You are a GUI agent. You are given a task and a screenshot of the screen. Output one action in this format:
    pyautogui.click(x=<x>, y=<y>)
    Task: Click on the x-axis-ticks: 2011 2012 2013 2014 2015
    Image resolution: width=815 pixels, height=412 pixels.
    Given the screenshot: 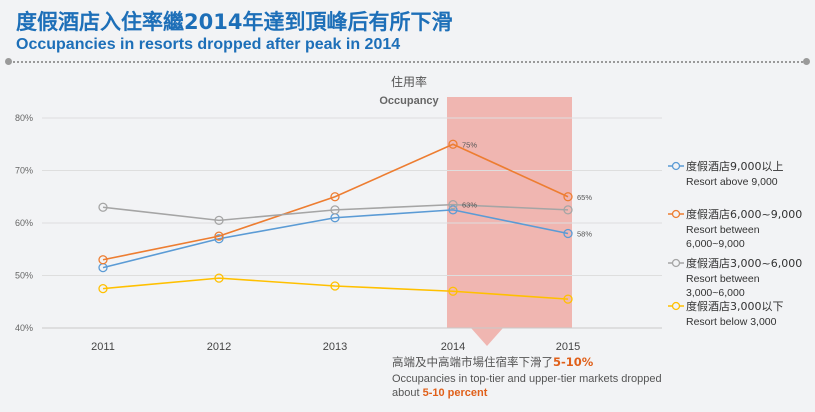 What is the action you would take?
    pyautogui.click(x=335, y=347)
    